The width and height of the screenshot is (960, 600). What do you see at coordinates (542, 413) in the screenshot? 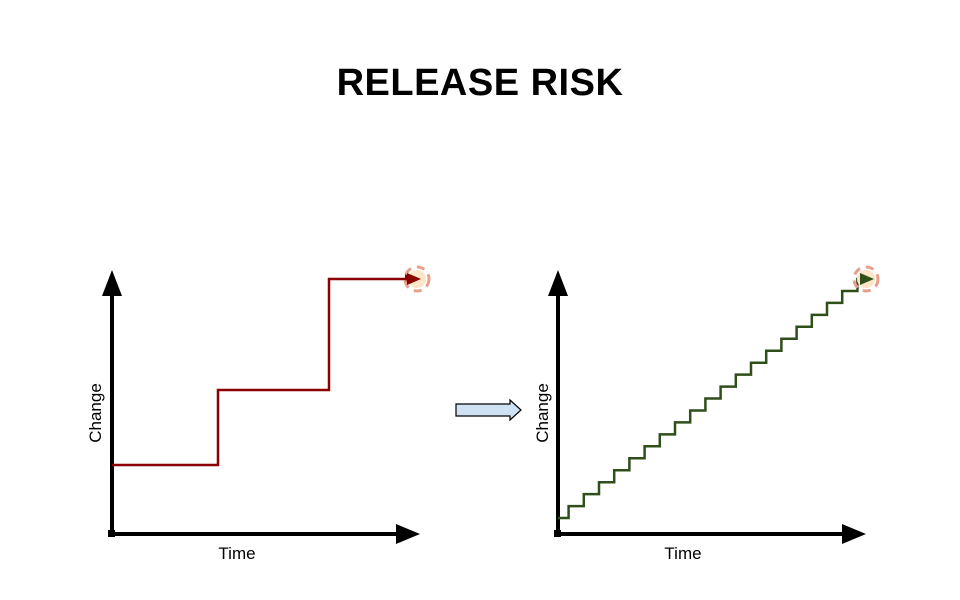
I see `right-y-axis-label: Change` at bounding box center [542, 413].